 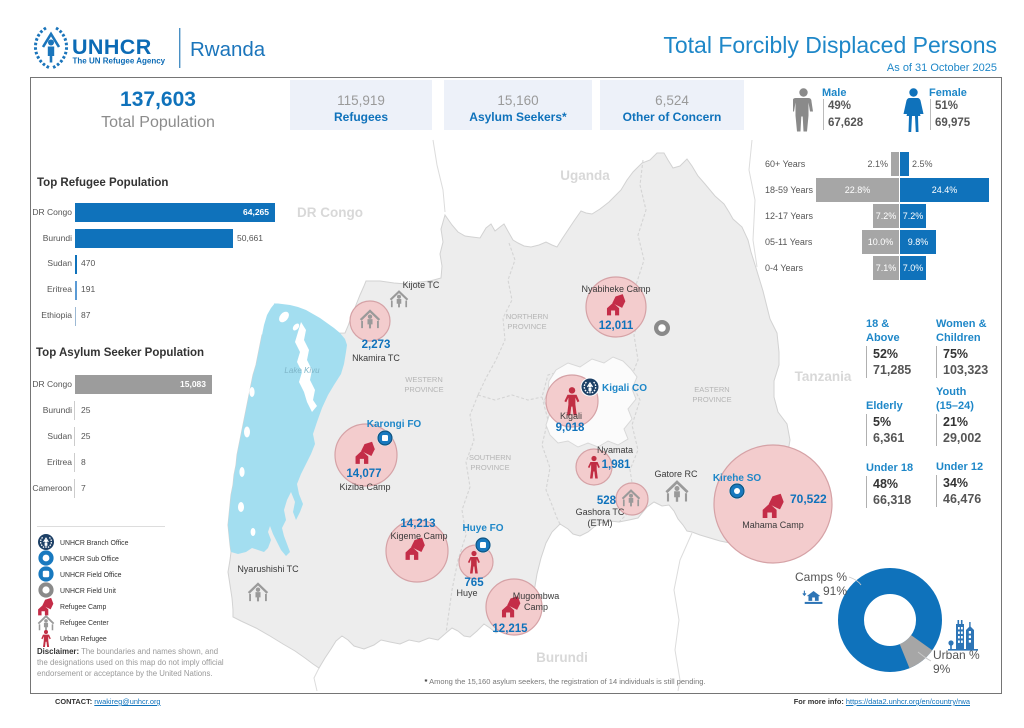 I want to click on svg-text: UNHCR Sub Office, so click(x=89, y=559).